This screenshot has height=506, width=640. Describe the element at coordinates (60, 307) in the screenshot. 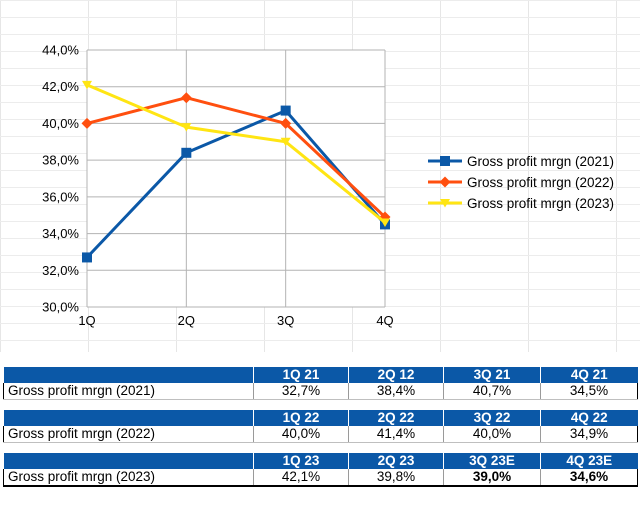

I see `y-tick-label: 30,0%` at that location.